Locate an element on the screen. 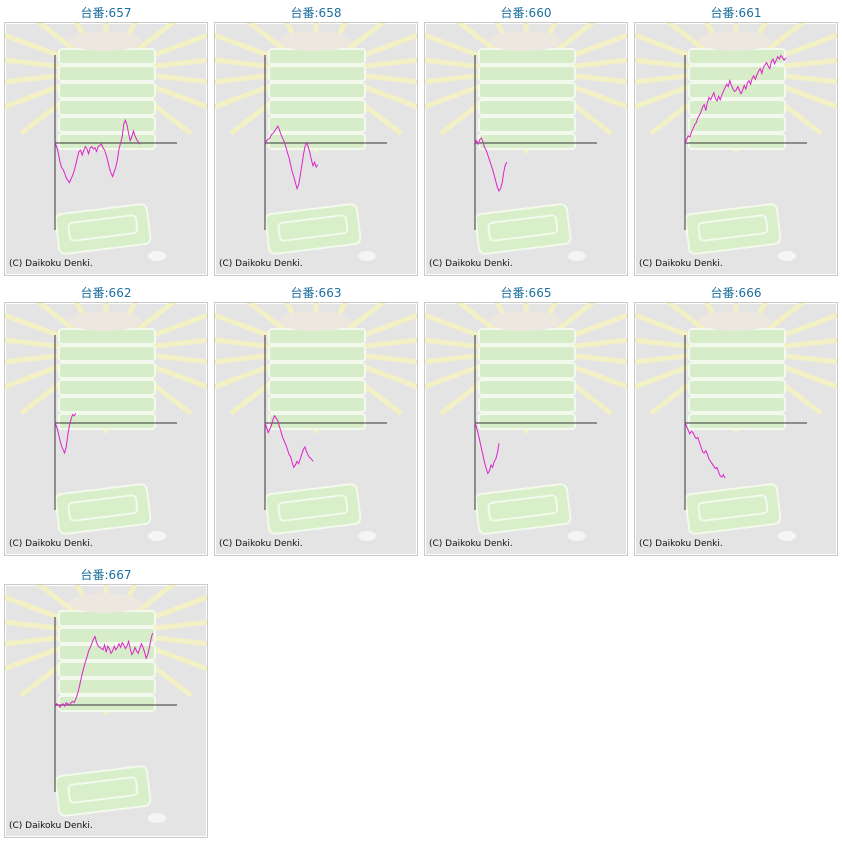 Image resolution: width=842 pixels, height=844 pixels. chart-panel-663: 台番:663 (C) Daikoku Denki. is located at coordinates (316, 419).